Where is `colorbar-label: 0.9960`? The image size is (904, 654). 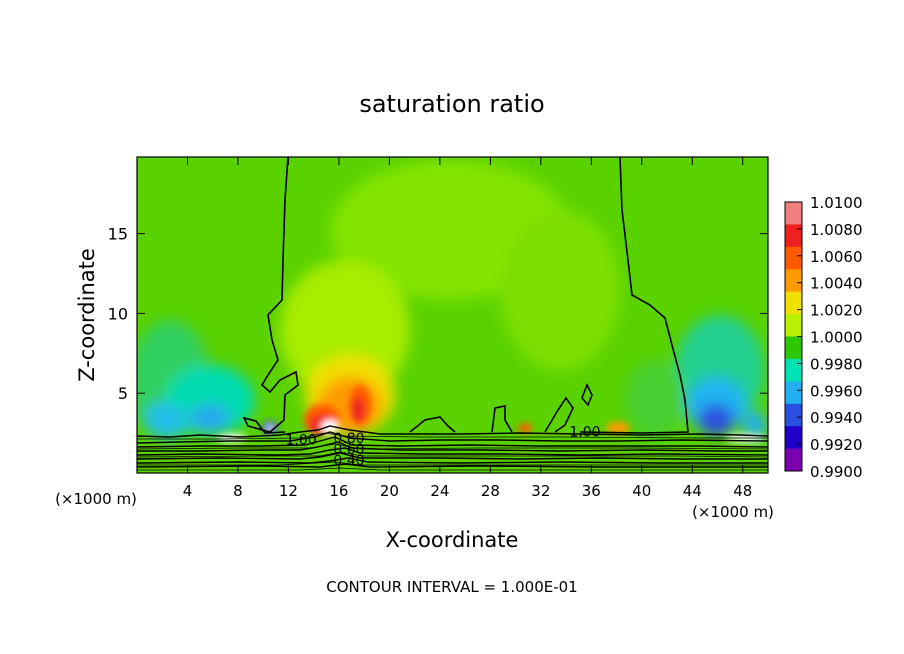
colorbar-label: 0.9960 is located at coordinates (836, 391).